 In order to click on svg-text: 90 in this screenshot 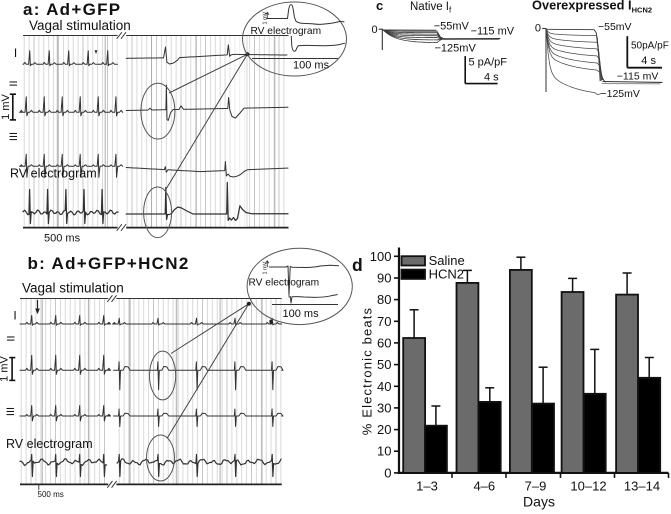, I will do `click(384, 278)`.